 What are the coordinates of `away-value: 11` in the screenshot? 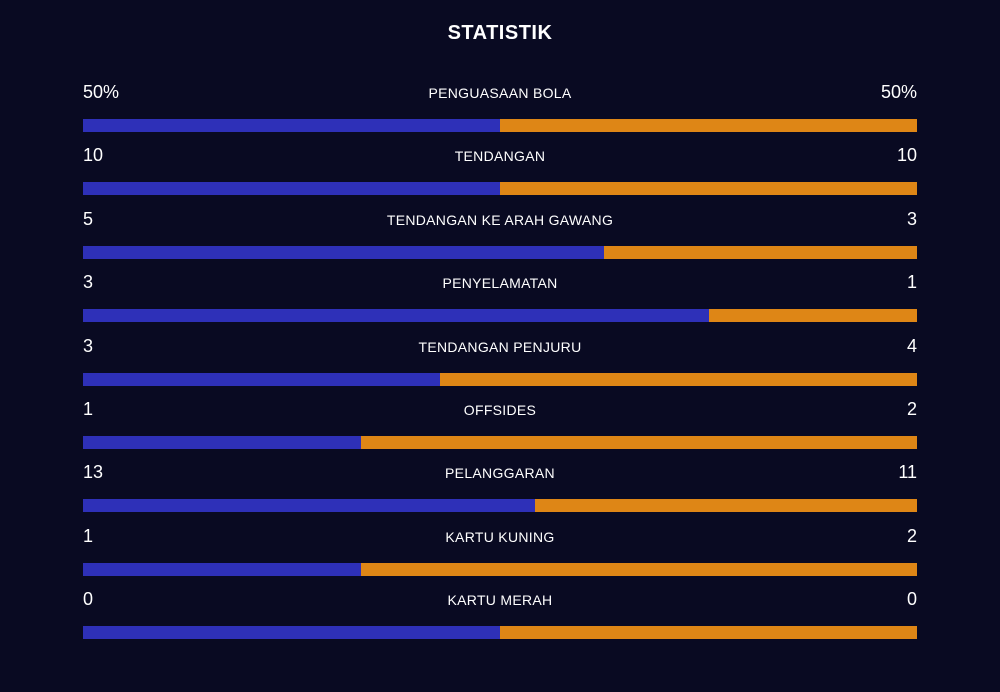 It's located at (907, 472).